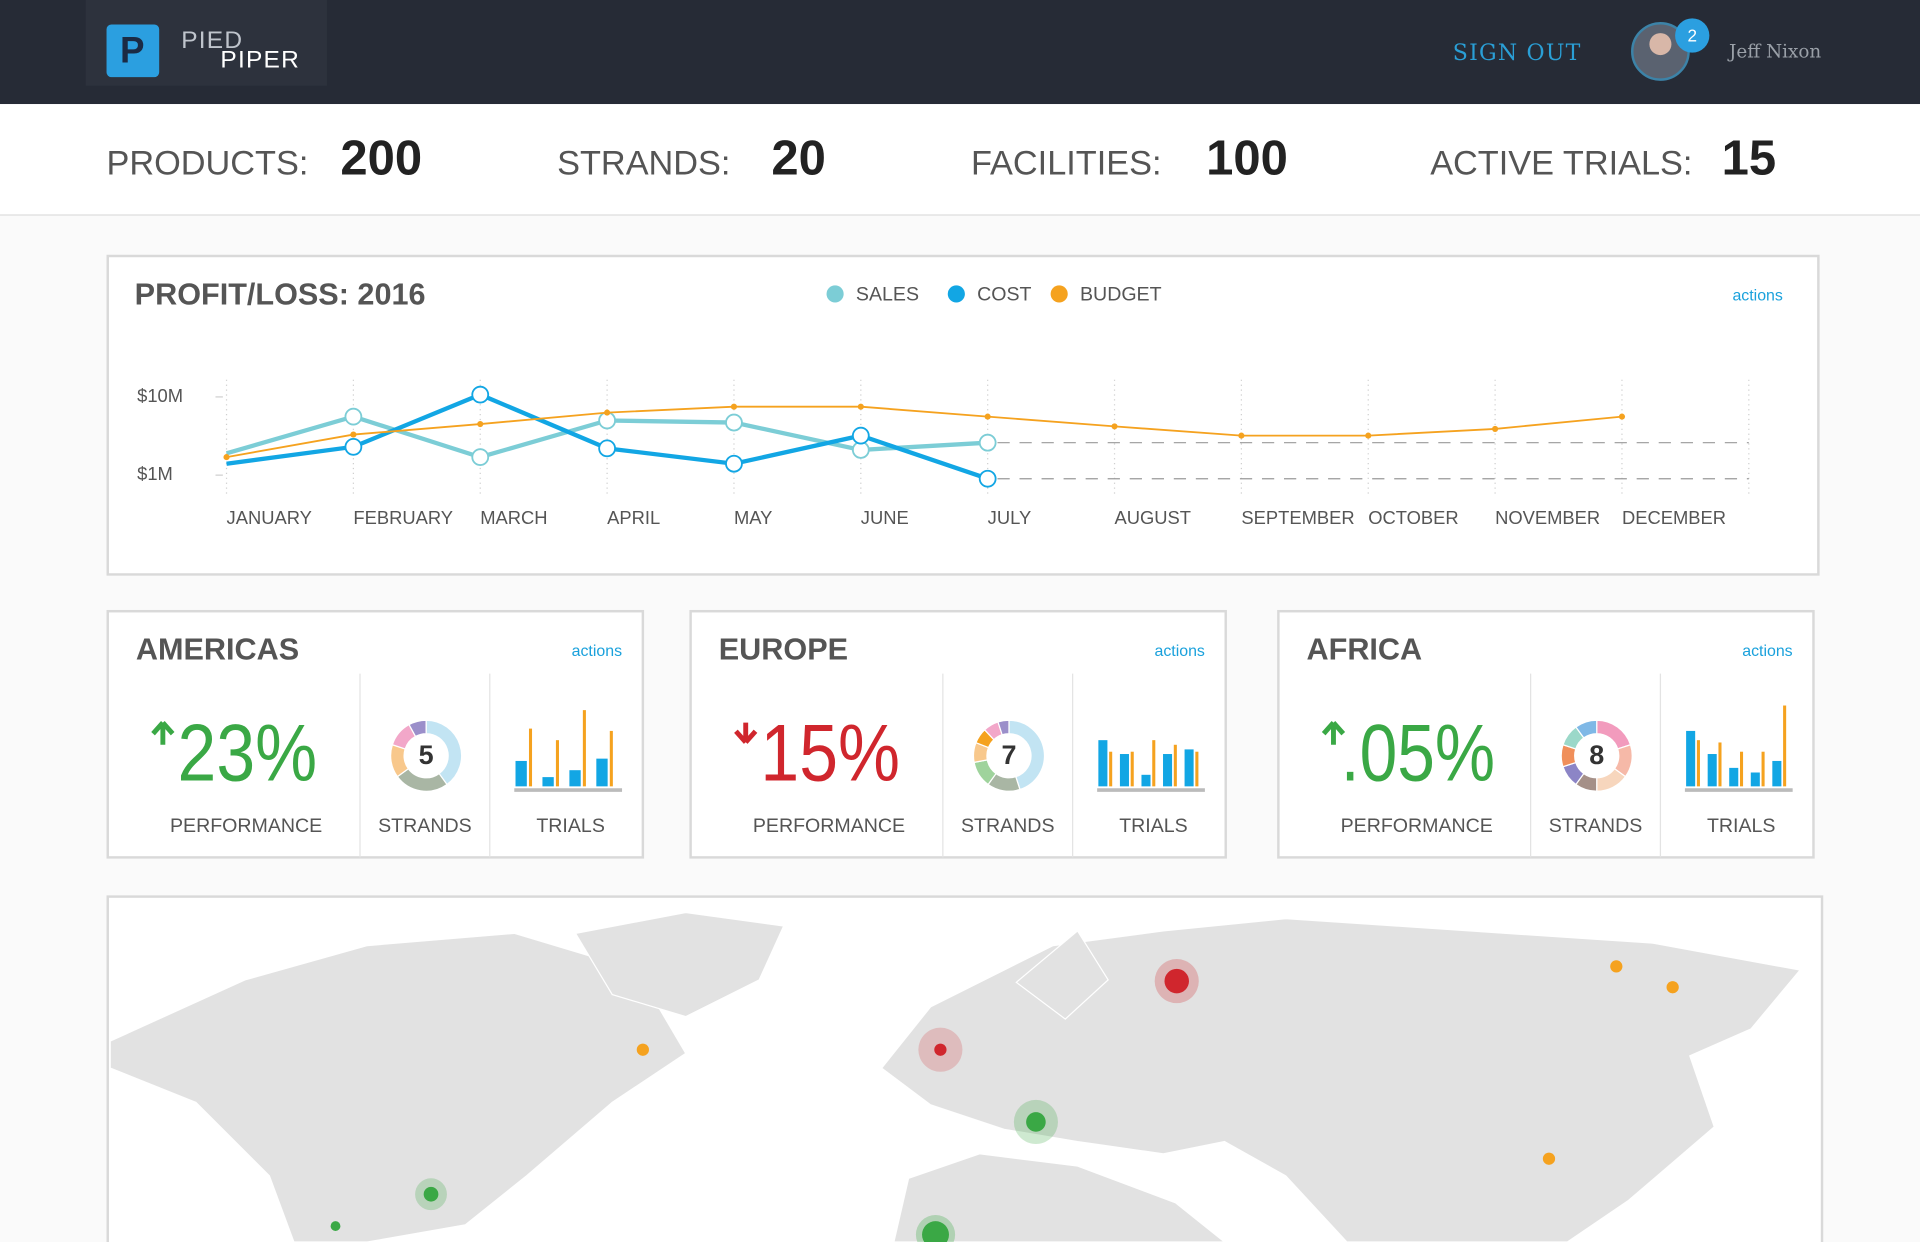 This screenshot has width=1920, height=1242. Describe the element at coordinates (217, 650) in the screenshot. I see `region-title: AMERICAS` at that location.